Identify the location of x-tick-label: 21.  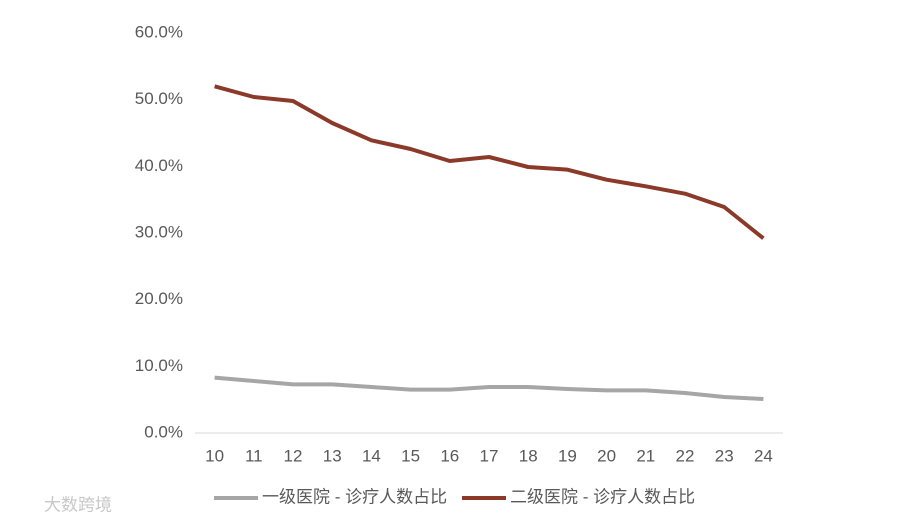
(645, 455).